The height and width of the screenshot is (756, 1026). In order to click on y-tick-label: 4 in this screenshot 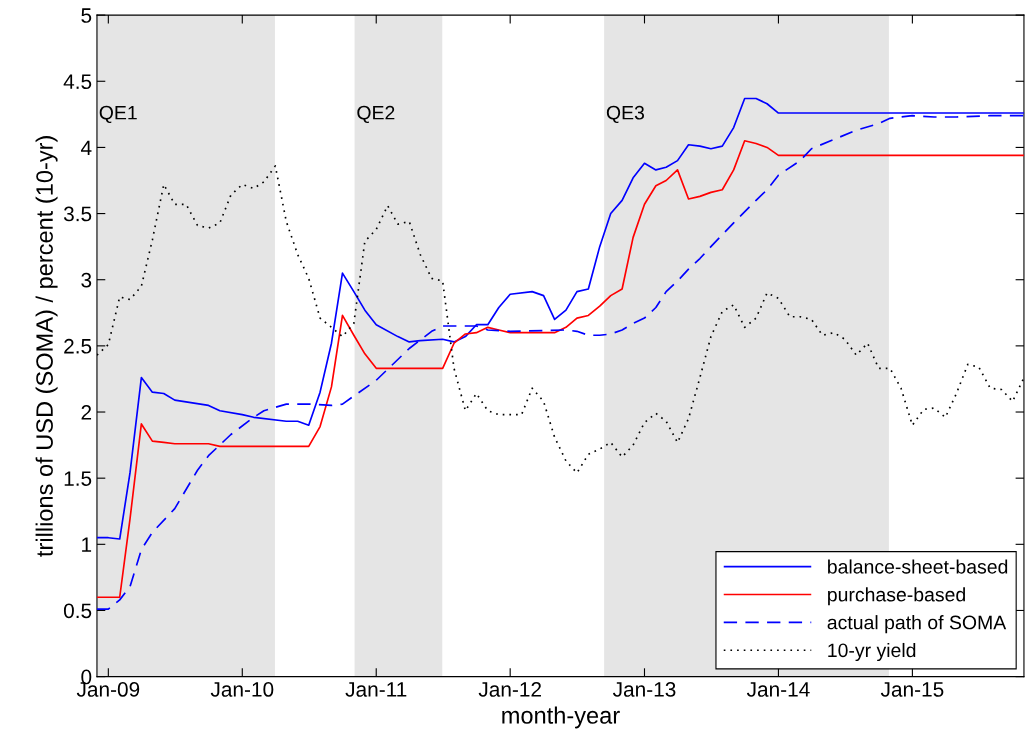, I will do `click(86, 147)`.